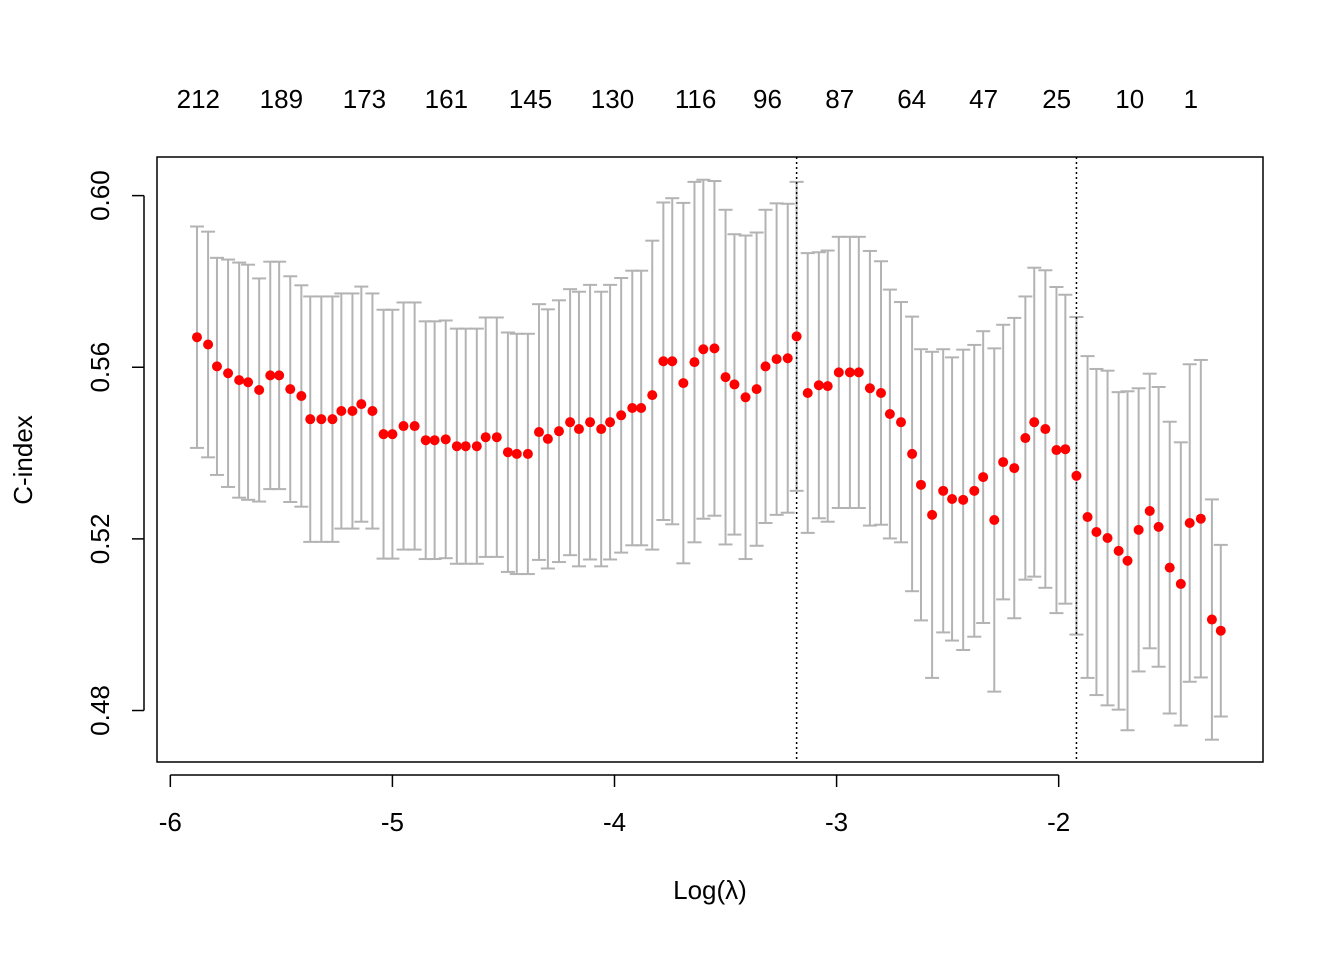 The width and height of the screenshot is (1344, 965). I want to click on top-axis-label: 116, so click(695, 99).